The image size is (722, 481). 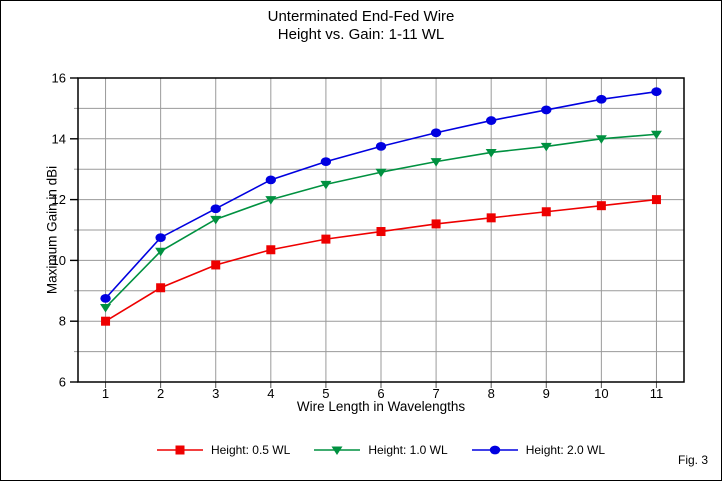 What do you see at coordinates (62, 321) in the screenshot?
I see `y-tick-label: 8` at bounding box center [62, 321].